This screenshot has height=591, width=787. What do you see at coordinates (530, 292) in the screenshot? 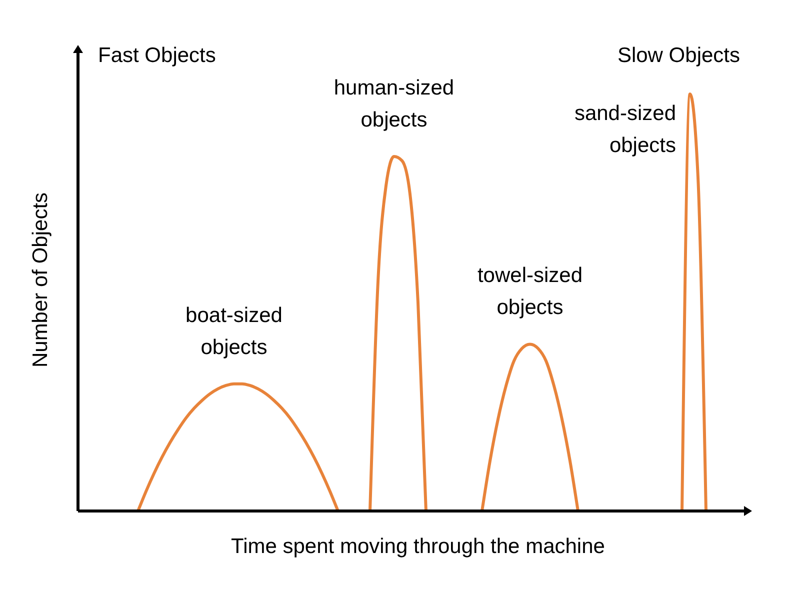
I see `annotation: towel-sized objects` at bounding box center [530, 292].